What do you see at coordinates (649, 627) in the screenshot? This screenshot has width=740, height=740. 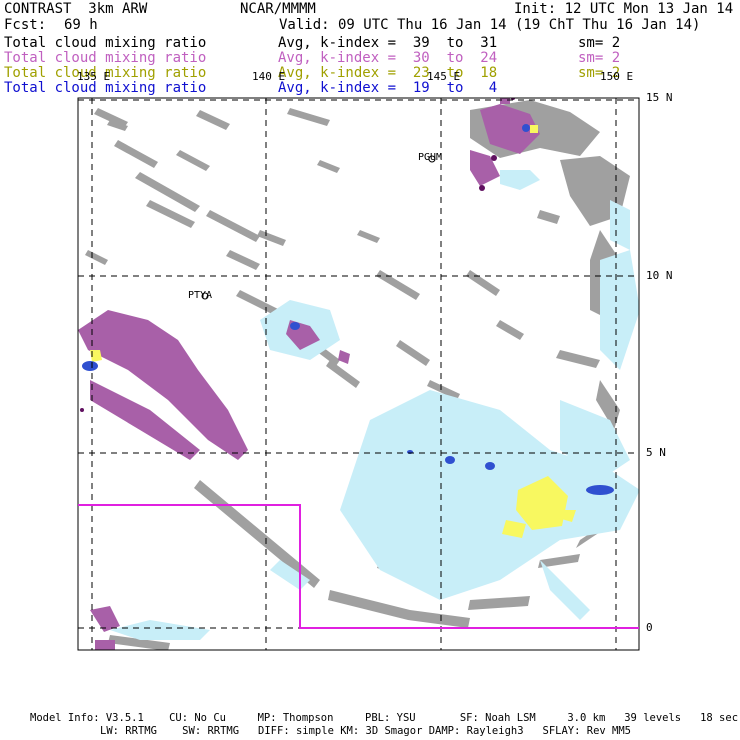 I see `lat-label-0: 0` at bounding box center [649, 627].